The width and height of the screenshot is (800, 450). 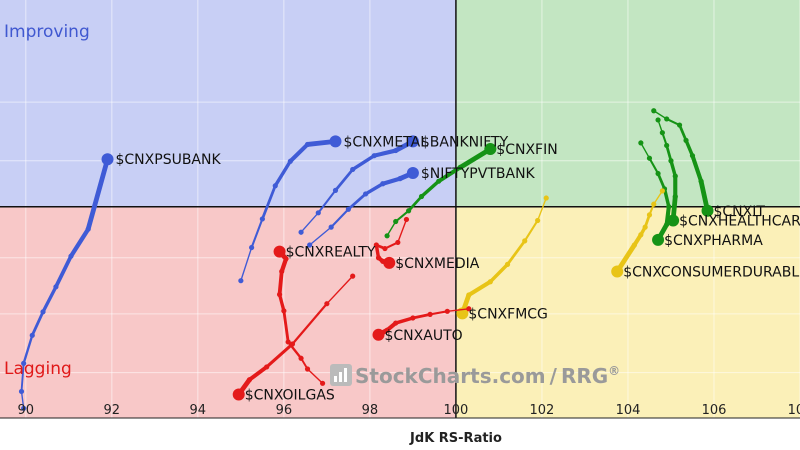 I want to click on series-cnxpsubank, so click(x=66, y=282).